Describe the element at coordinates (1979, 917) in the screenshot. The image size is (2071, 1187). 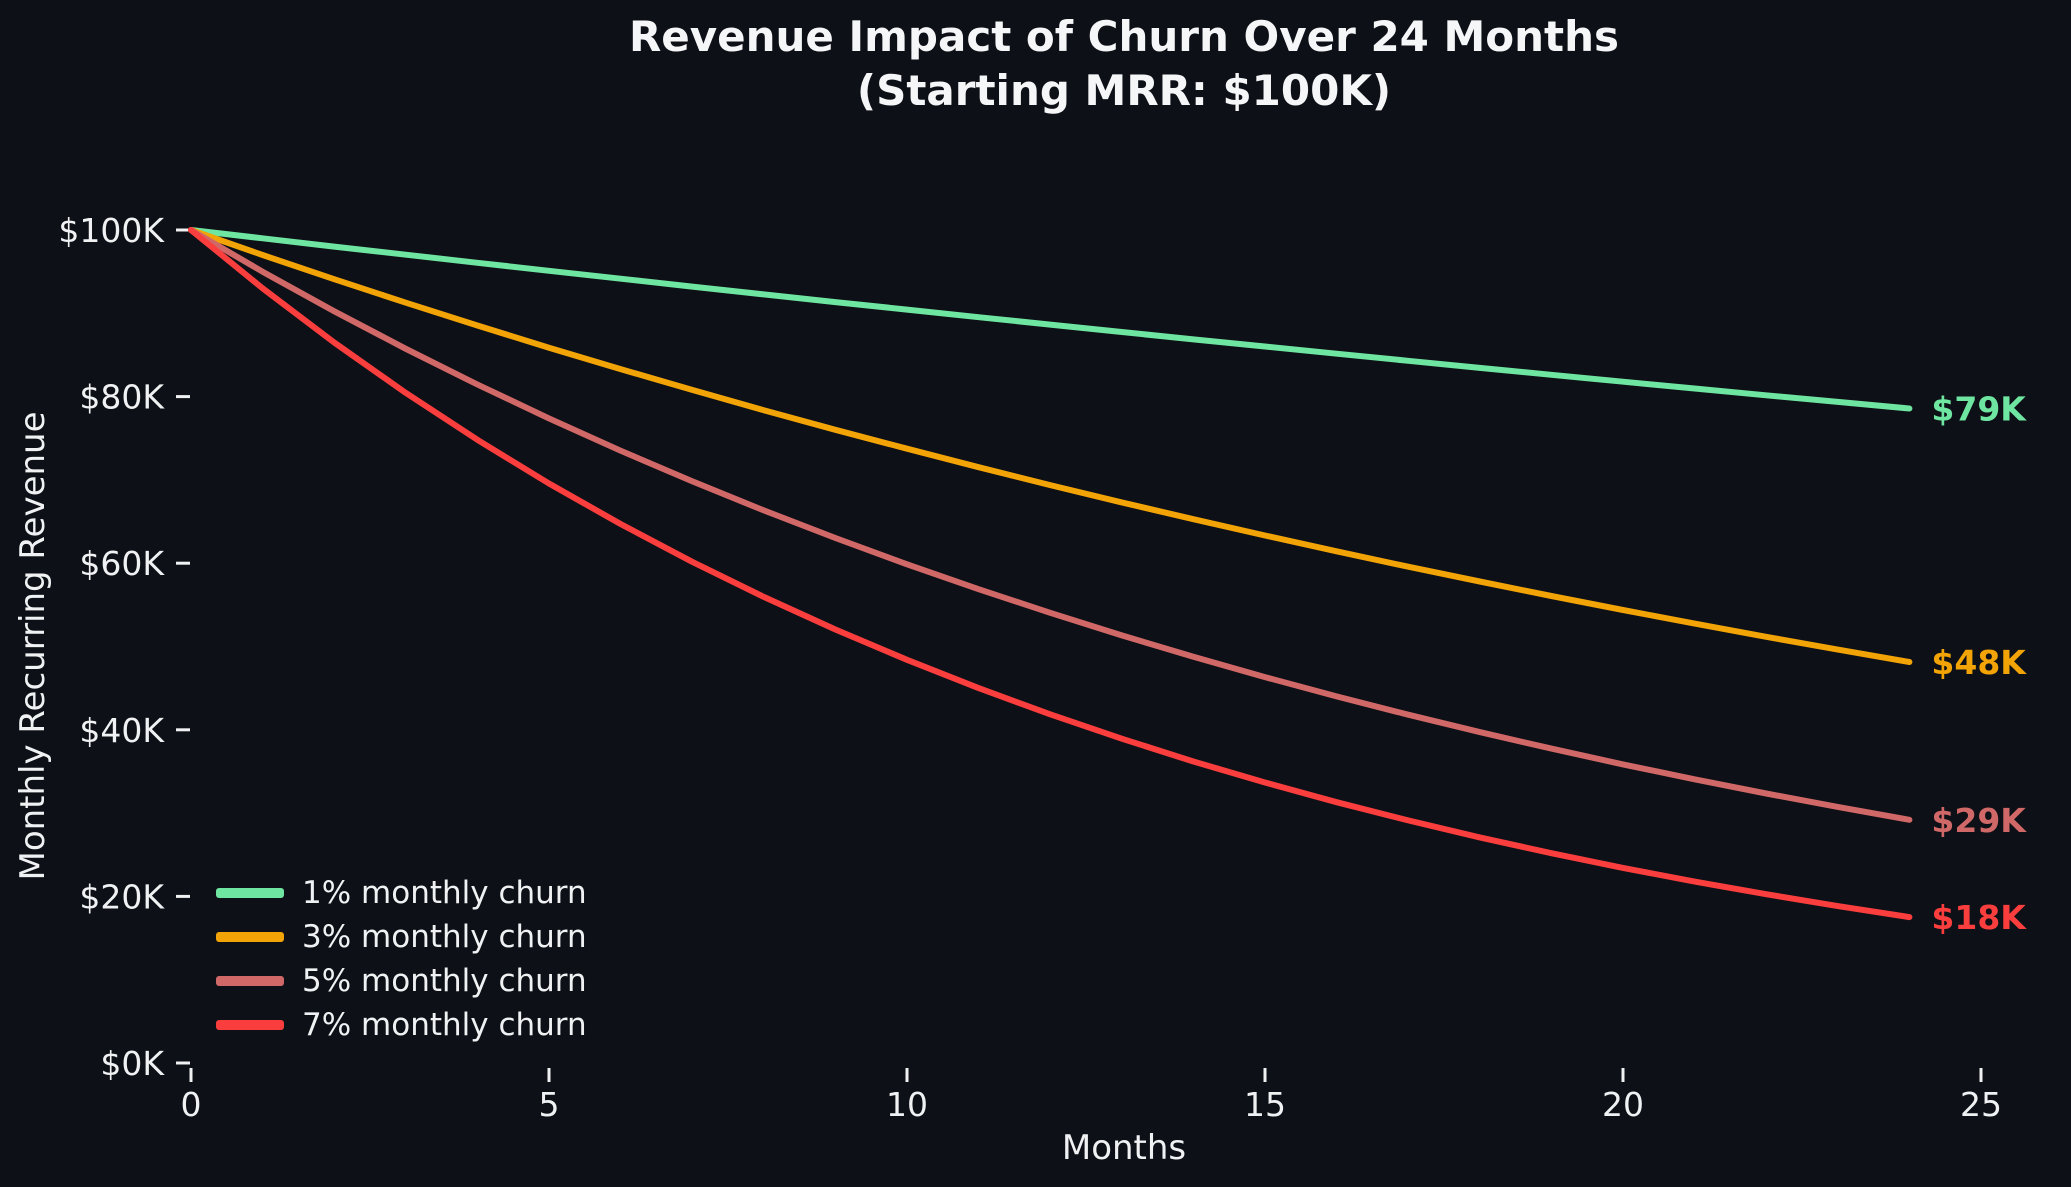
I see `series-end-label-7pct: $18K` at that location.